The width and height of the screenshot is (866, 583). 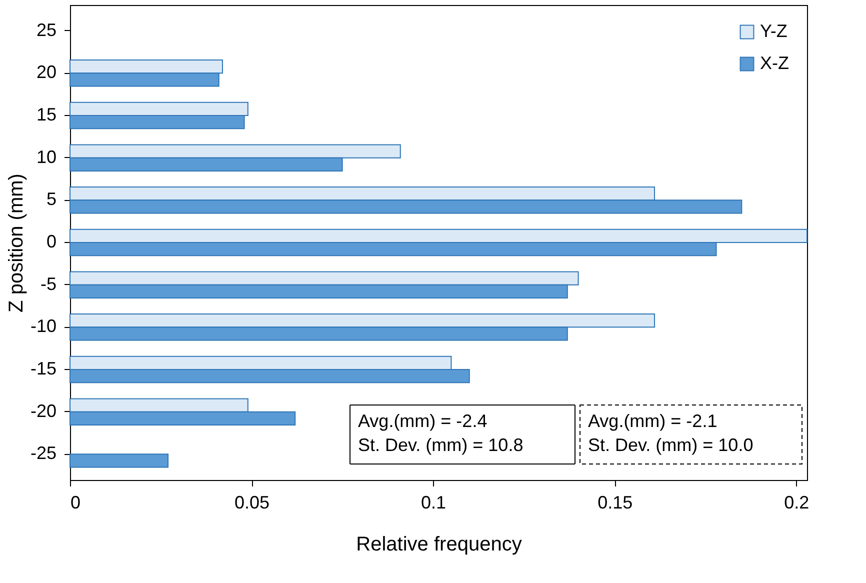 What do you see at coordinates (75, 502) in the screenshot?
I see `x-tick-label: 0` at bounding box center [75, 502].